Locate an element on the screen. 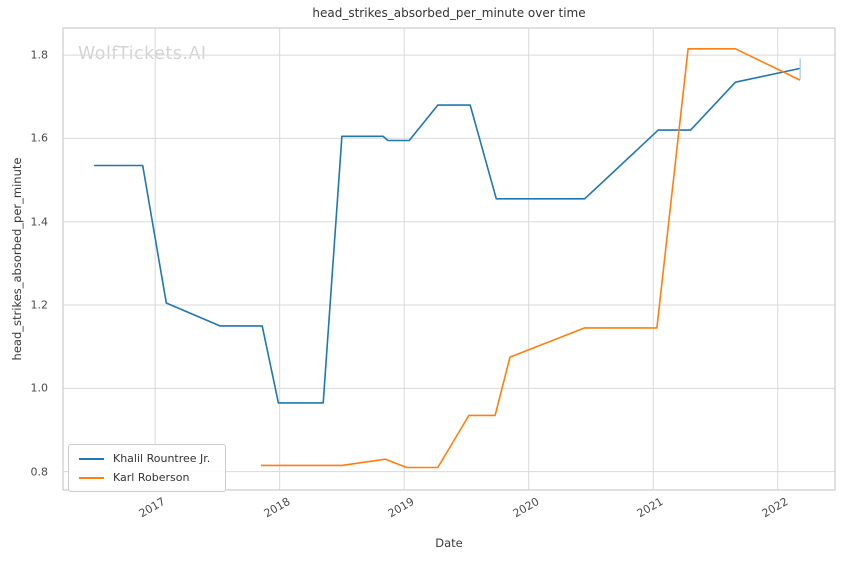 This screenshot has width=844, height=561. y-tick-label: 1.6 is located at coordinates (39, 138).